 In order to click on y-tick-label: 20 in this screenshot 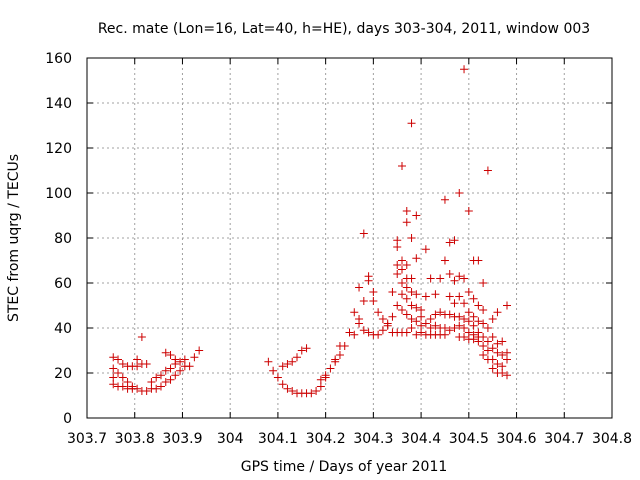, I will do `click(63, 374)`.